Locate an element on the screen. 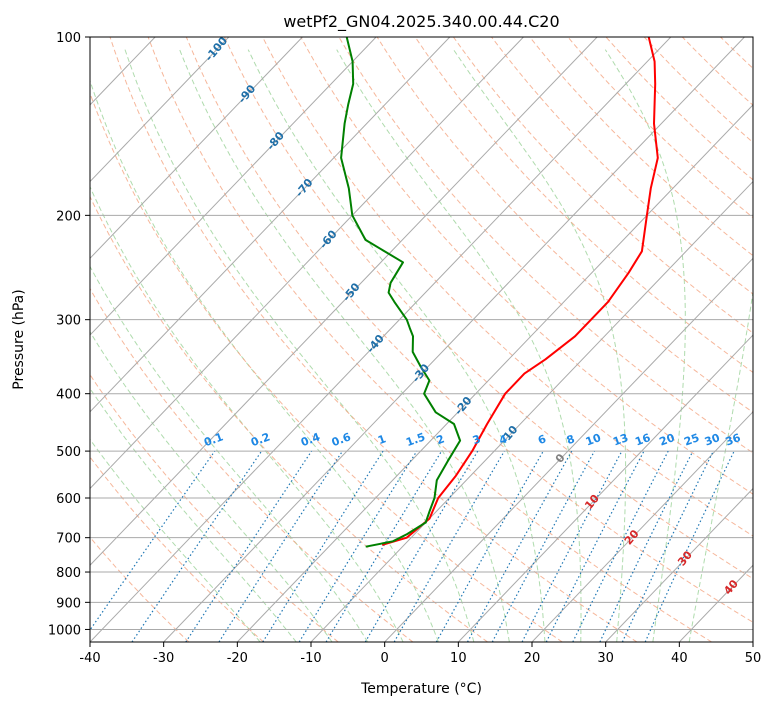  x-tick-label: 0 is located at coordinates (385, 658).